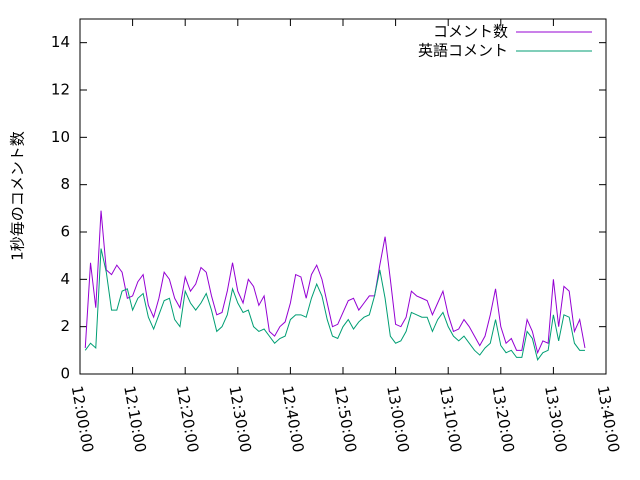 The image size is (640, 480). I want to click on y-tick-label: 10, so click(60, 137).